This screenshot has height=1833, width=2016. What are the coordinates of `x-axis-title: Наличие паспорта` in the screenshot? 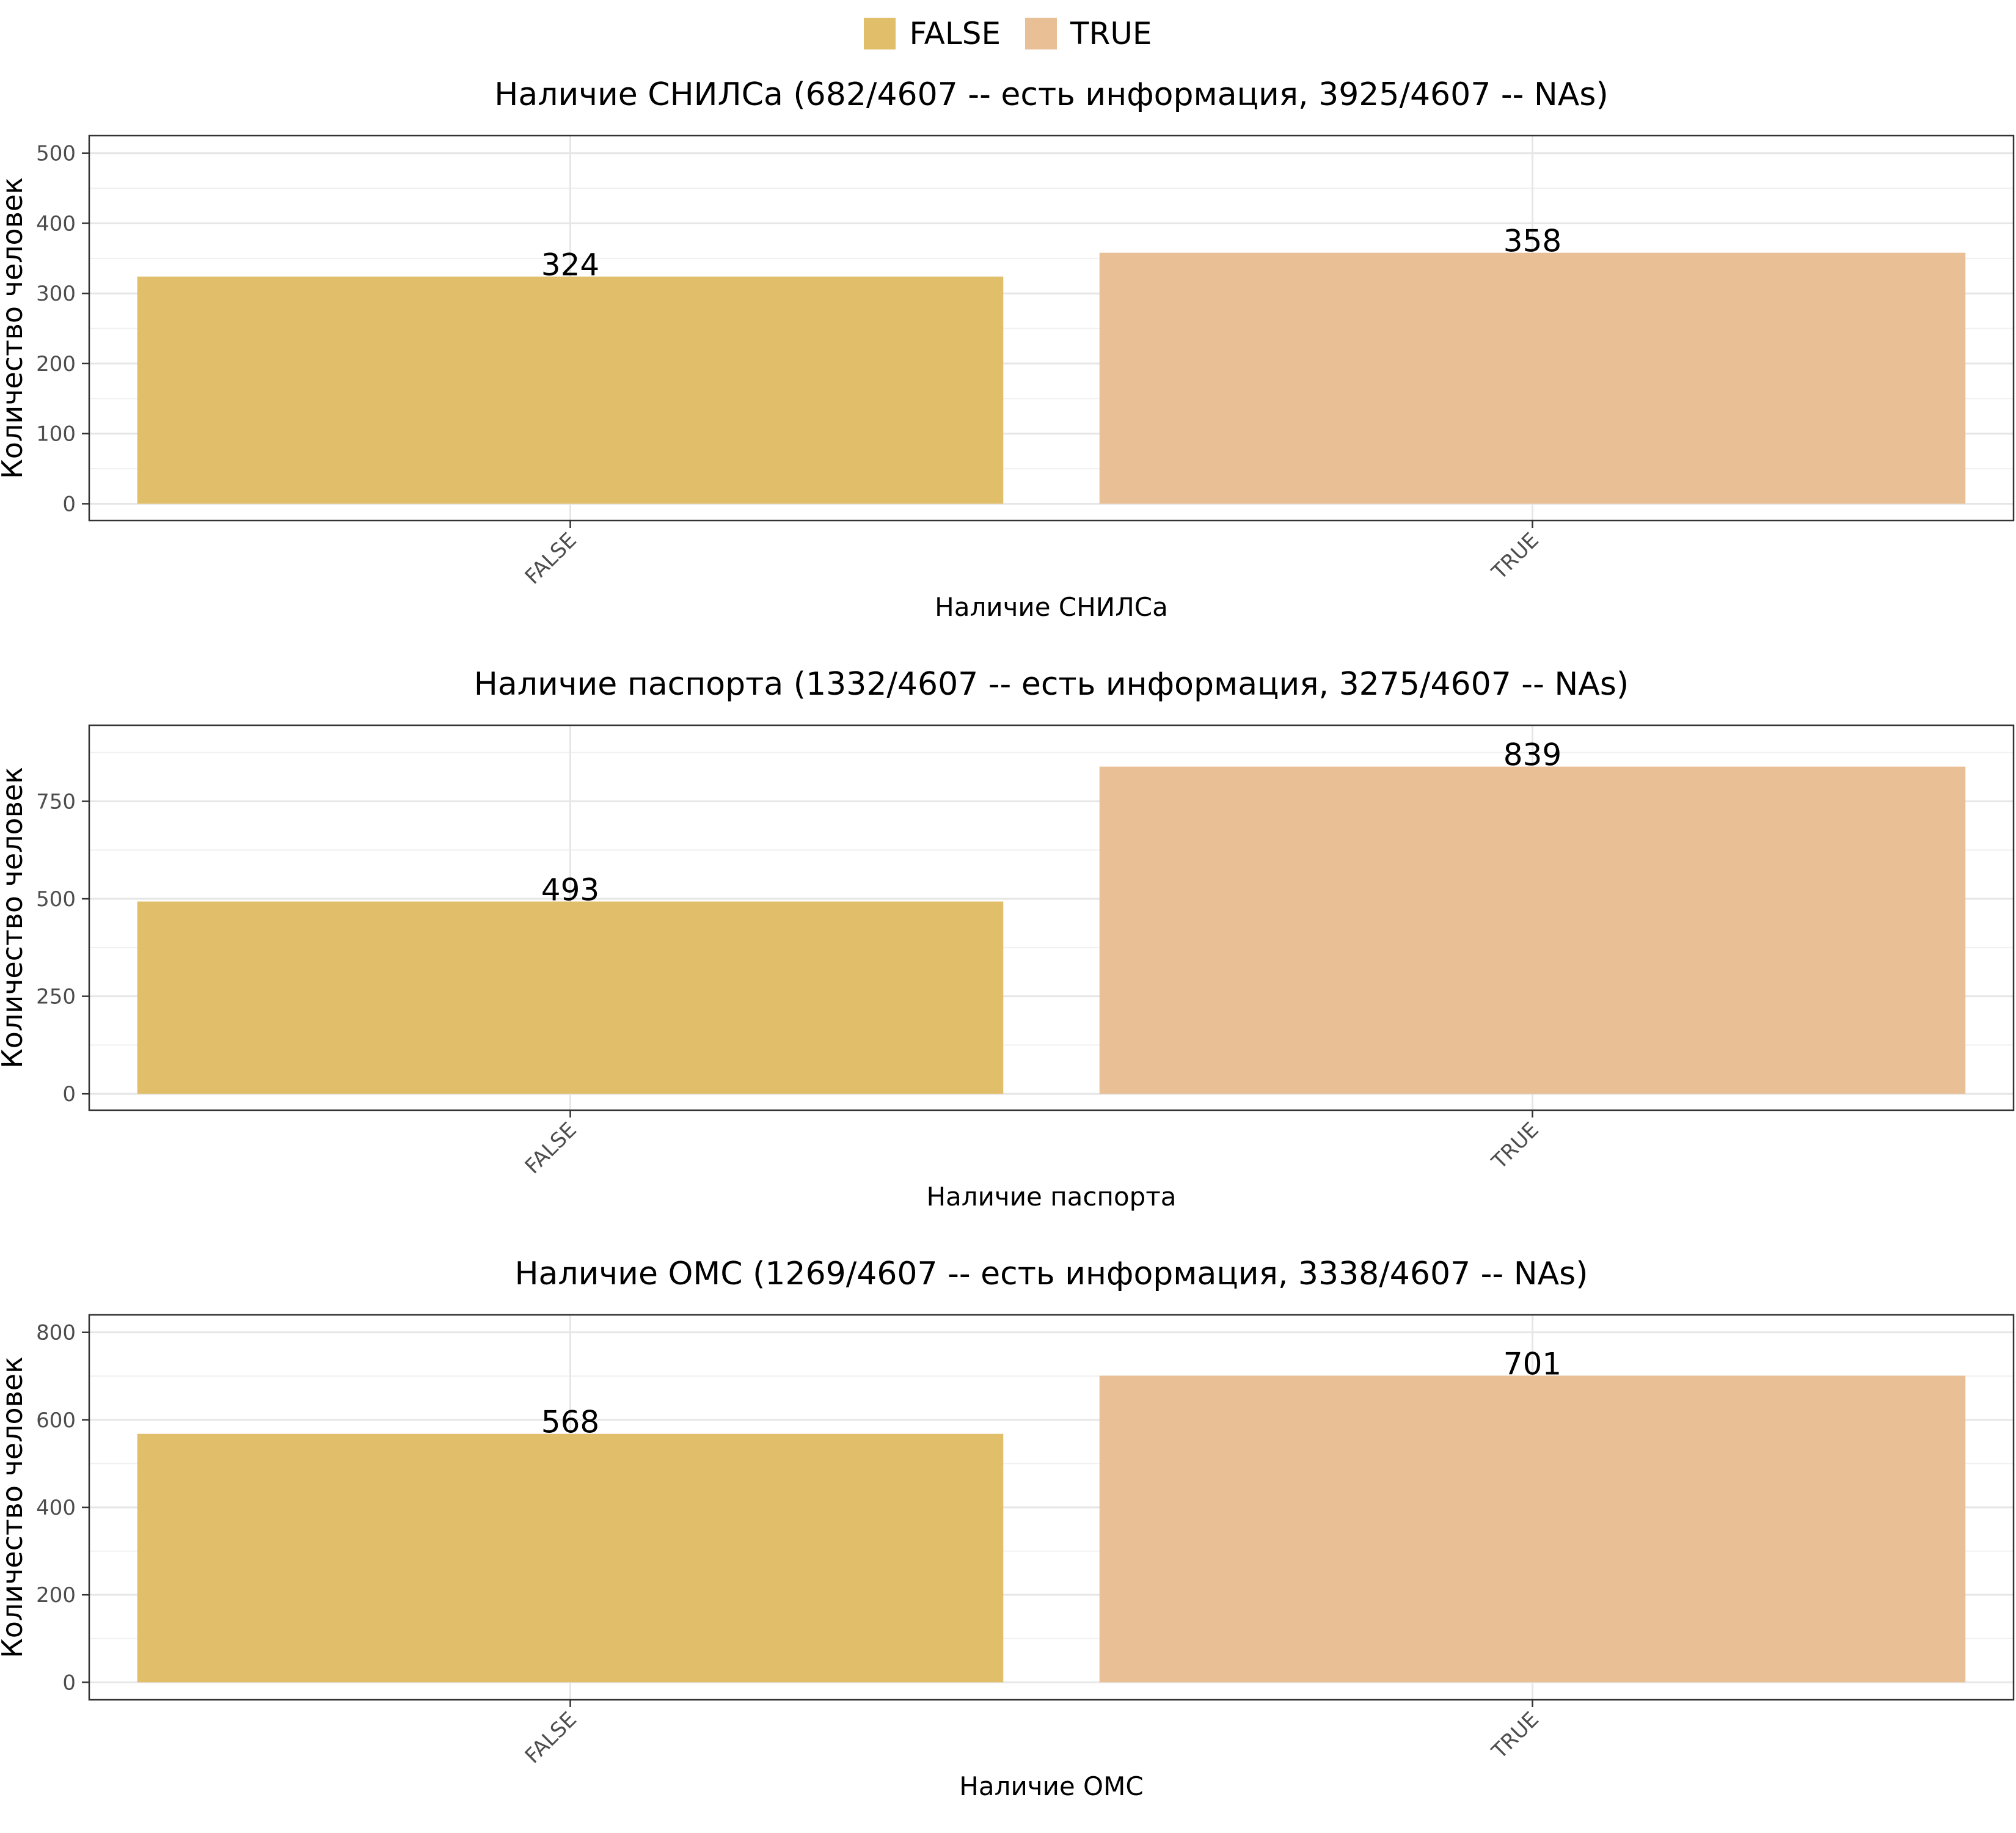 It's located at (1051, 1197).